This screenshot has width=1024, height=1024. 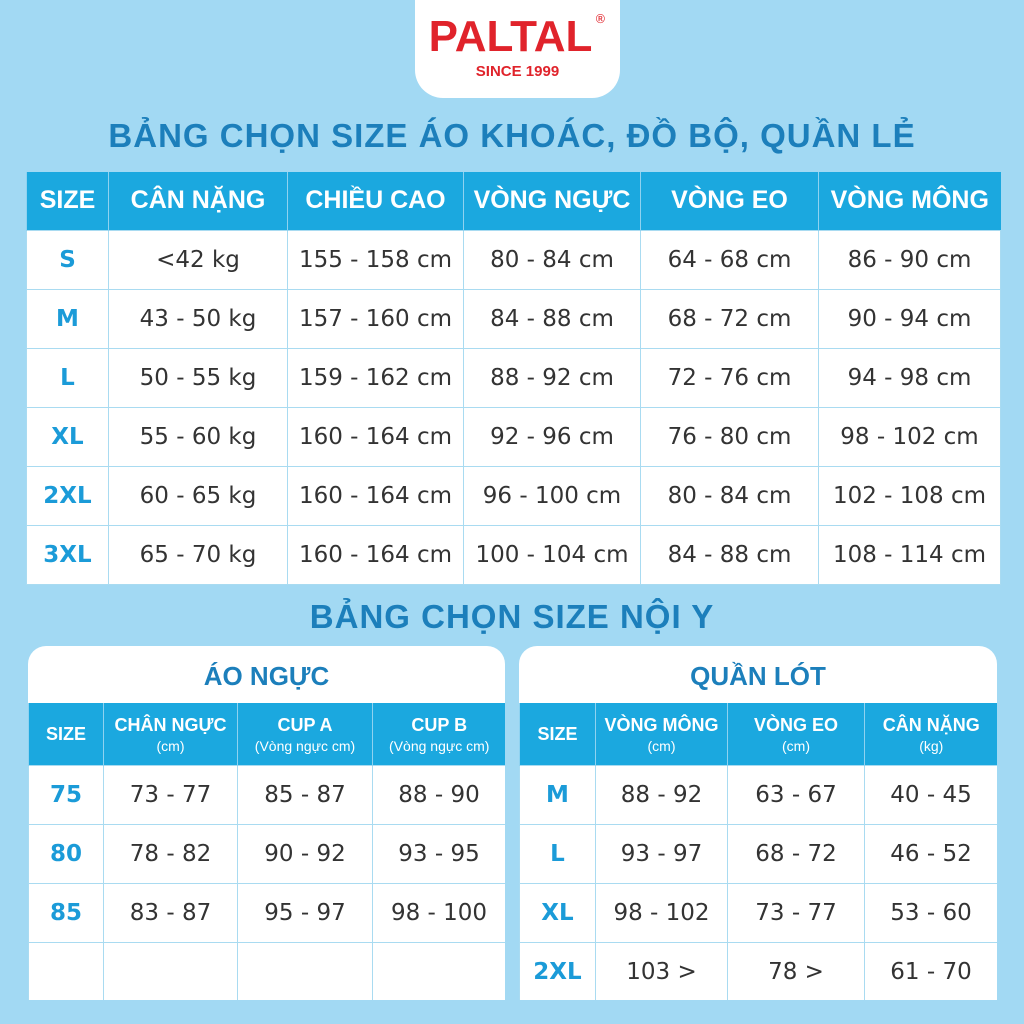 What do you see at coordinates (661, 794) in the screenshot?
I see `value-cell: 88 - 92` at bounding box center [661, 794].